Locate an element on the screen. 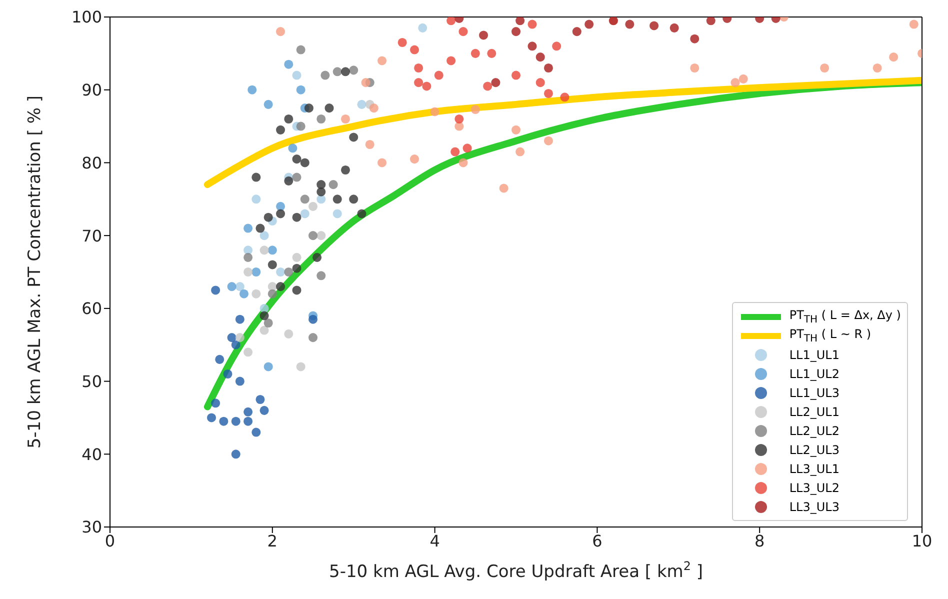 This screenshot has width=948, height=599. x-tick-label: 10 is located at coordinates (922, 540).